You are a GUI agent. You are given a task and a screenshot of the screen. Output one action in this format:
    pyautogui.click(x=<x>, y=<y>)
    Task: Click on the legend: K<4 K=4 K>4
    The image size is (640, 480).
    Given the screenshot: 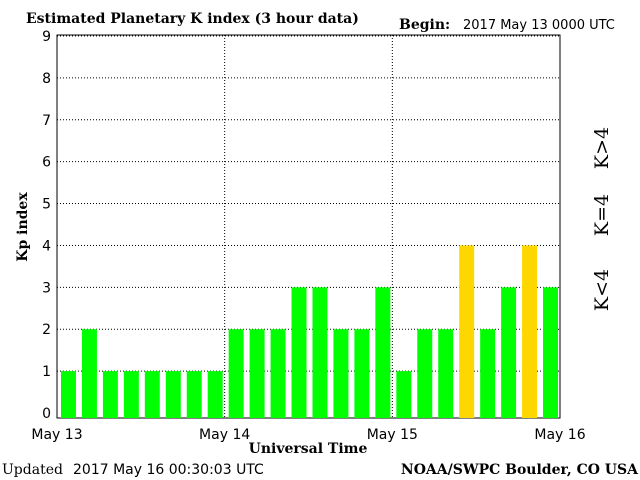 What is the action you would take?
    pyautogui.click(x=602, y=219)
    